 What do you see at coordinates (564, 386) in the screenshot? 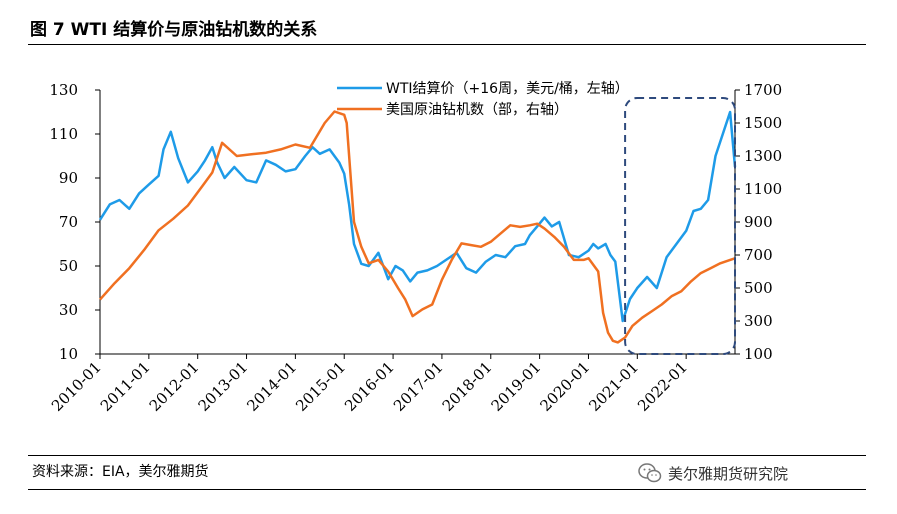
I see `x-tick-label: 2020-01` at bounding box center [564, 386].